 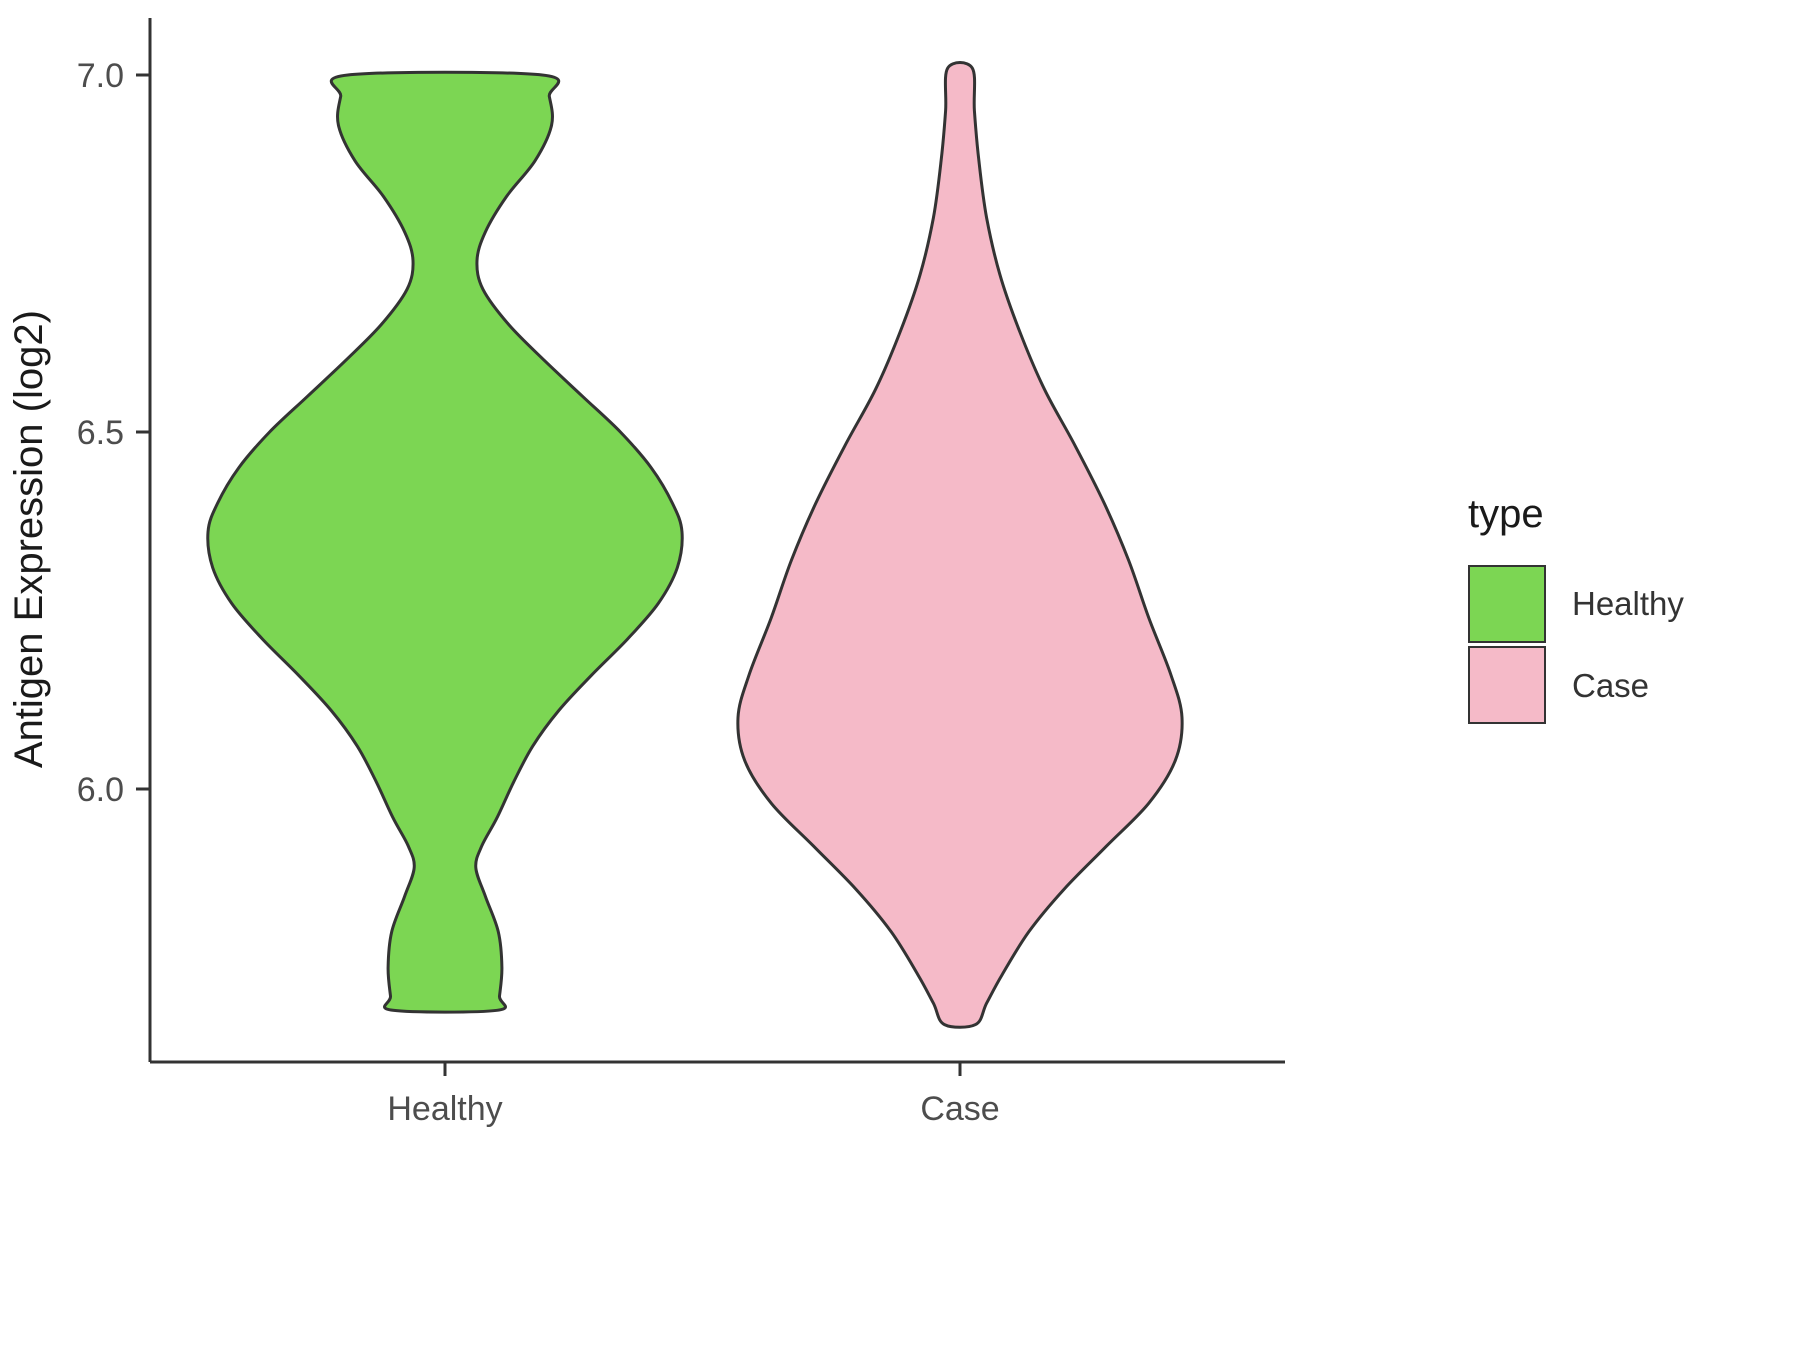 What do you see at coordinates (1507, 685) in the screenshot?
I see `legend-swatch-case` at bounding box center [1507, 685].